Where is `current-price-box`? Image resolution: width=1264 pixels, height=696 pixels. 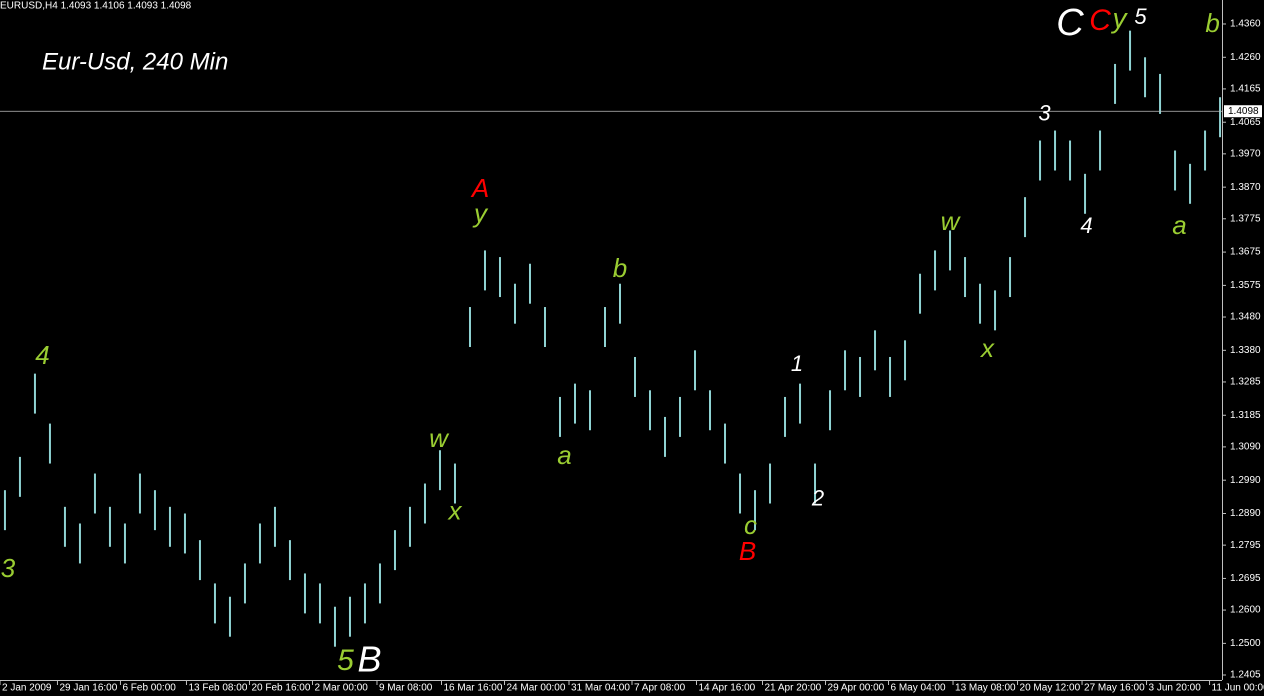
current-price-box is located at coordinates (1243, 111).